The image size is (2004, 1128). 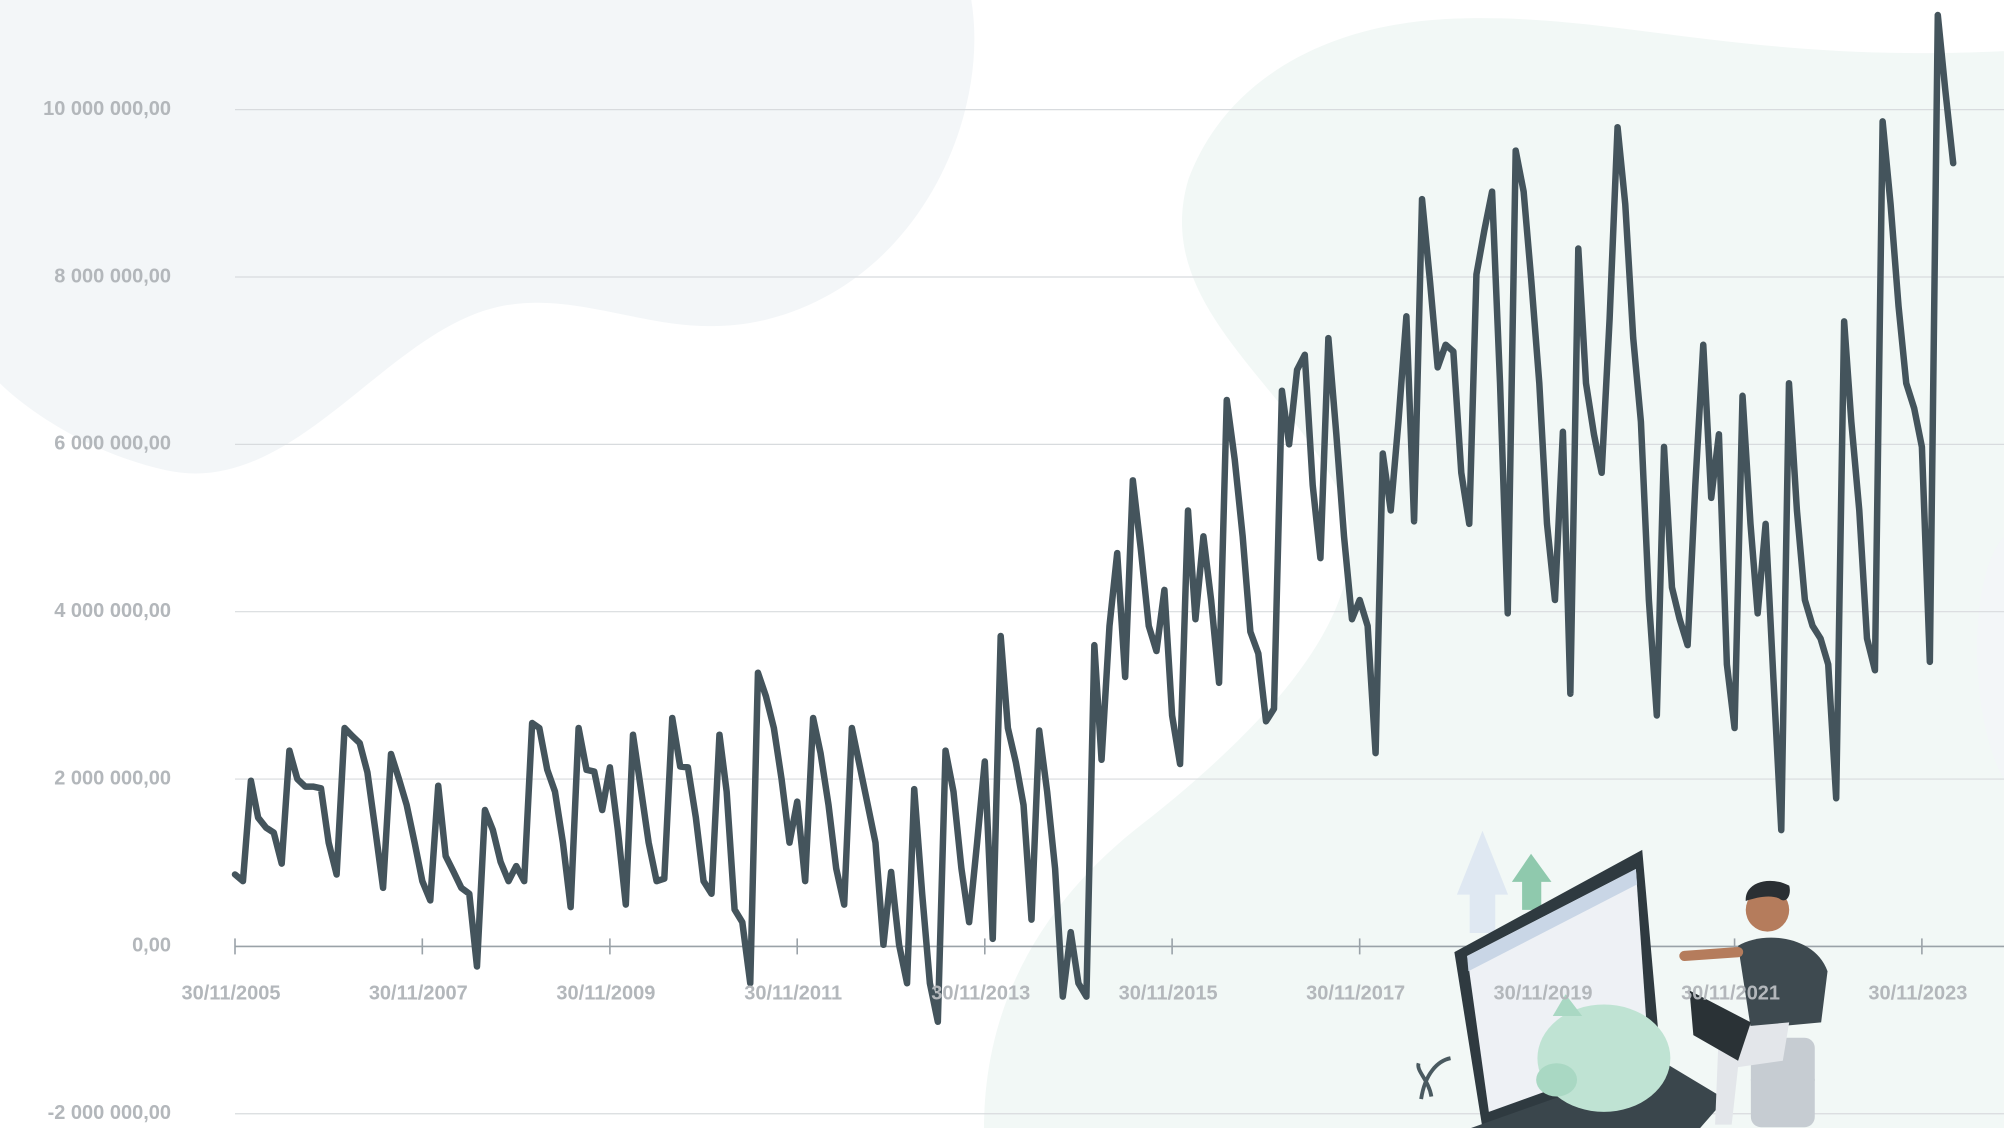 What do you see at coordinates (1767, 910) in the screenshot?
I see `person-head` at bounding box center [1767, 910].